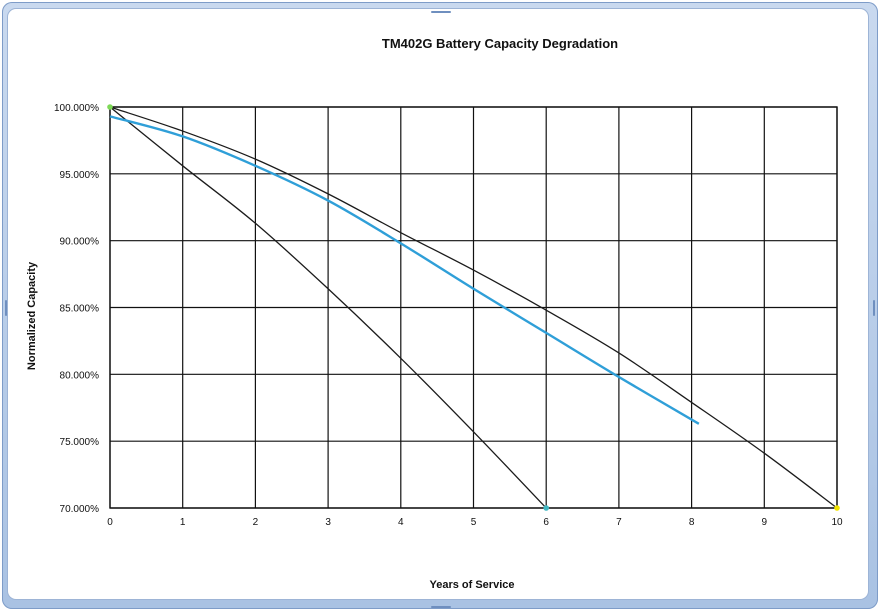  I want to click on y-tick-label: 100.000%, so click(76, 108).